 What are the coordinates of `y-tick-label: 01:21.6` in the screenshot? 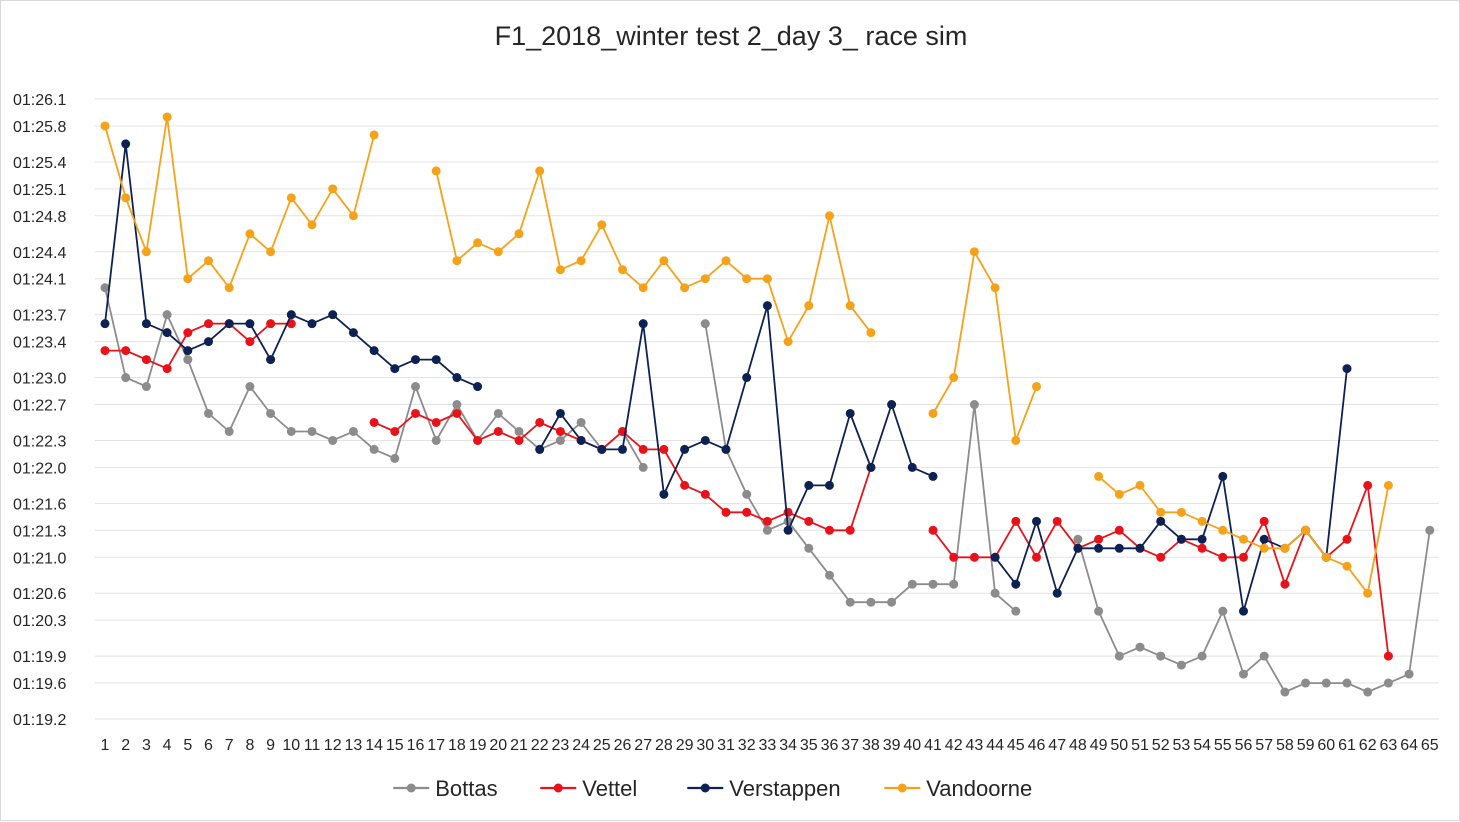 It's located at (39, 504).